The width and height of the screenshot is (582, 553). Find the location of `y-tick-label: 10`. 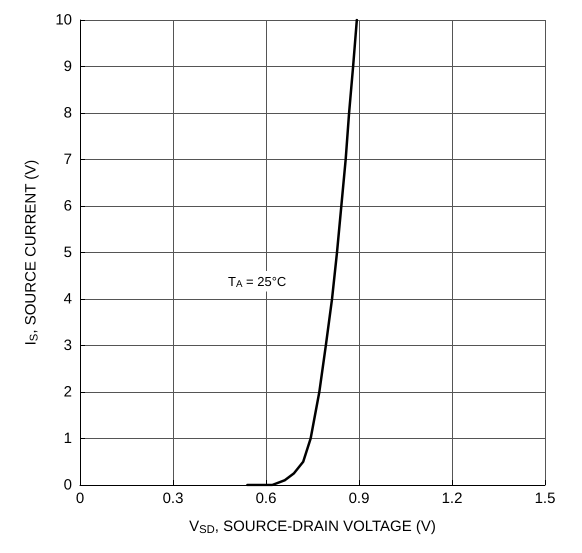

y-tick-label: 10 is located at coordinates (63, 20).